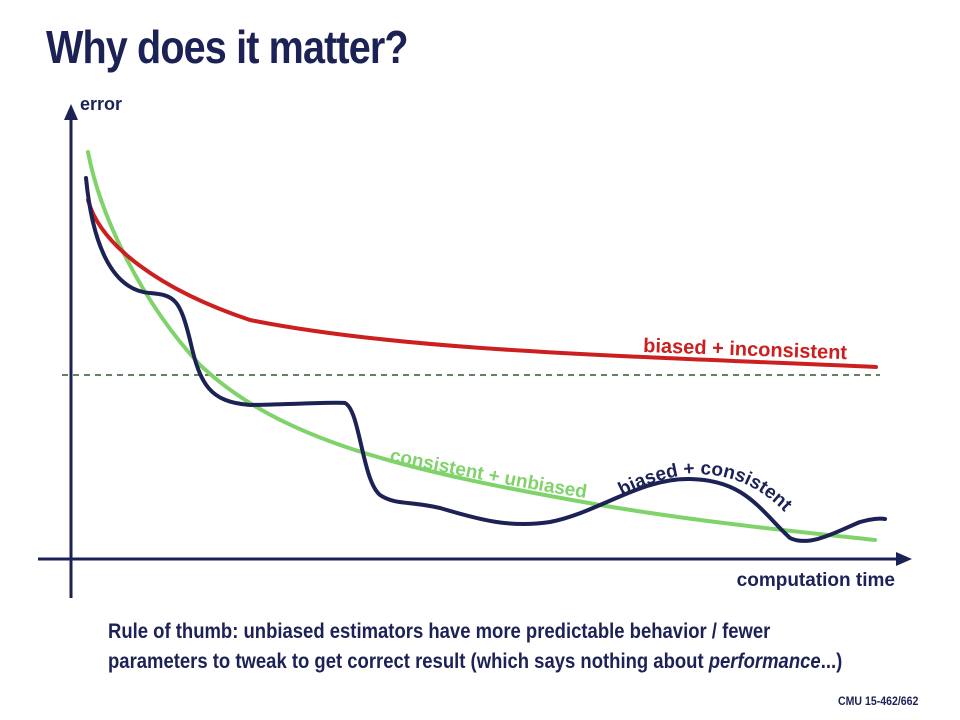 The width and height of the screenshot is (960, 720). I want to click on label-consistent-unbiased: consistent + unbiased, so click(488, 474).